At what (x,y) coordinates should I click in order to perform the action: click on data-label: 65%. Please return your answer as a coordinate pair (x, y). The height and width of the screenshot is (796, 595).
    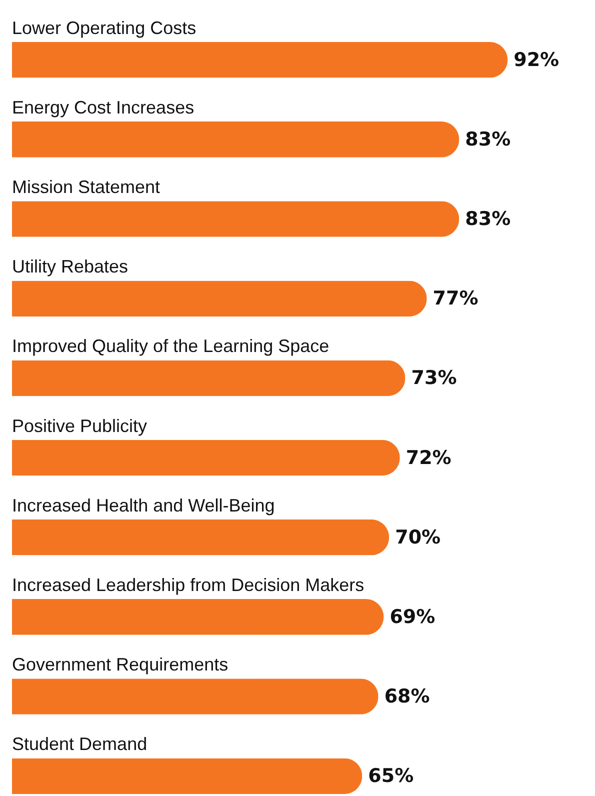
    Looking at the image, I should click on (391, 776).